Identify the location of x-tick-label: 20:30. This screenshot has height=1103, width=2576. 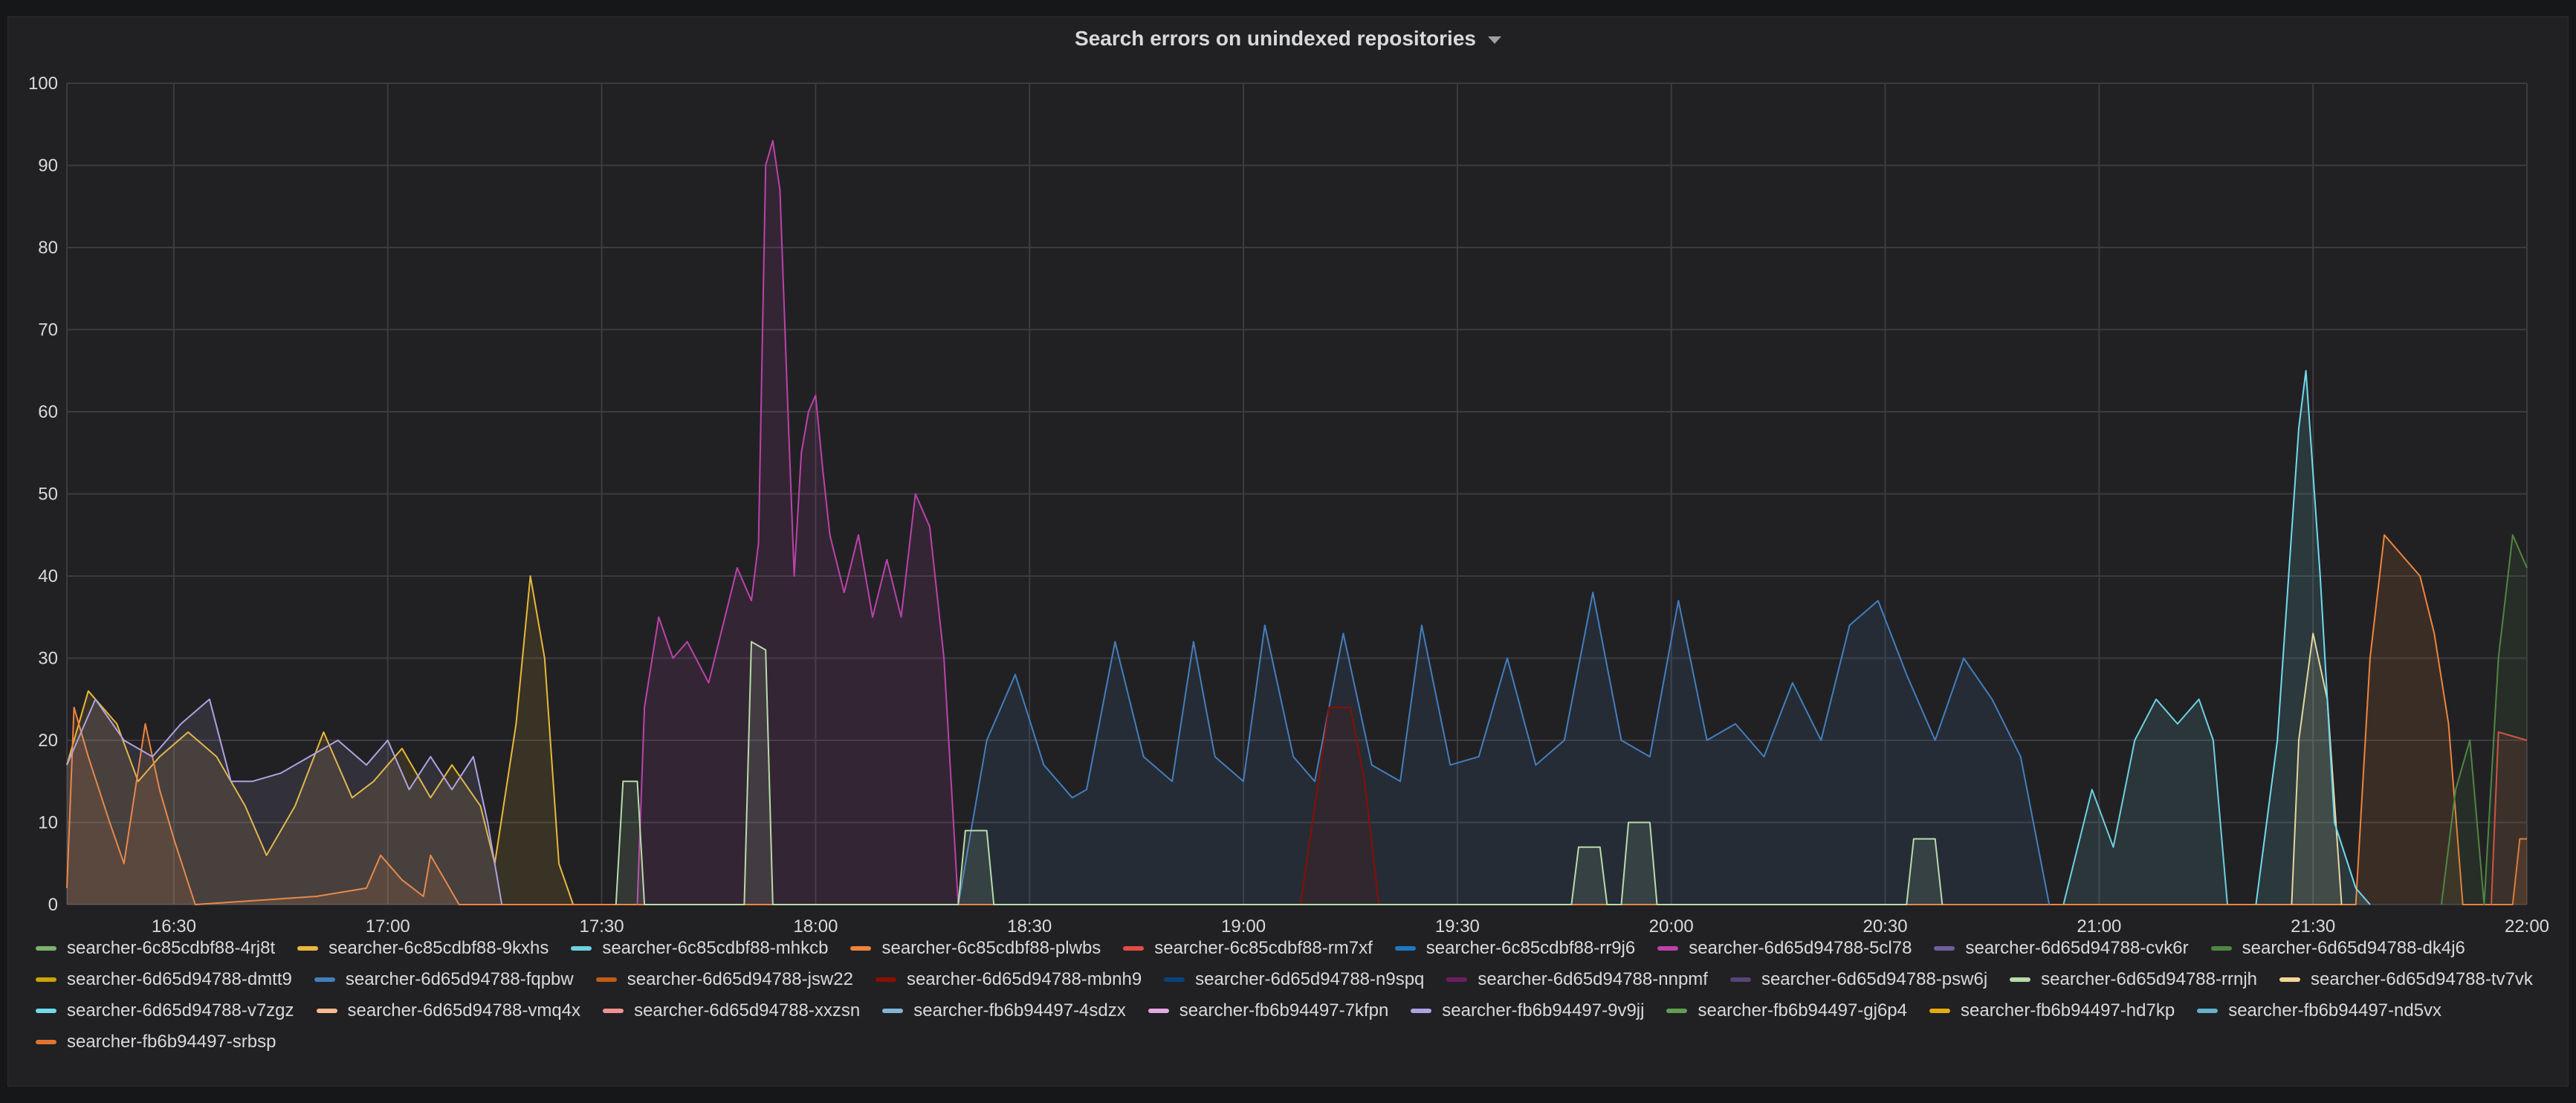
(1885, 926).